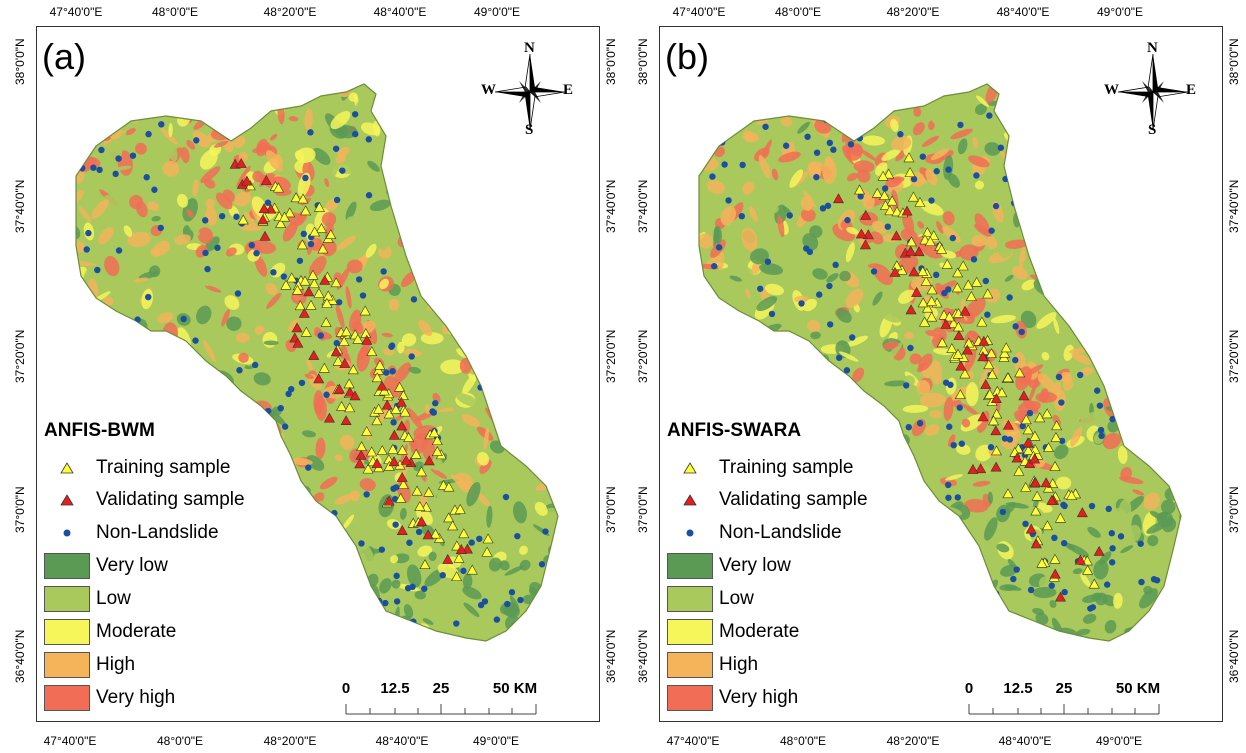 This screenshot has width=1246, height=753. Describe the element at coordinates (67, 665) in the screenshot. I see `swatch-high` at that location.